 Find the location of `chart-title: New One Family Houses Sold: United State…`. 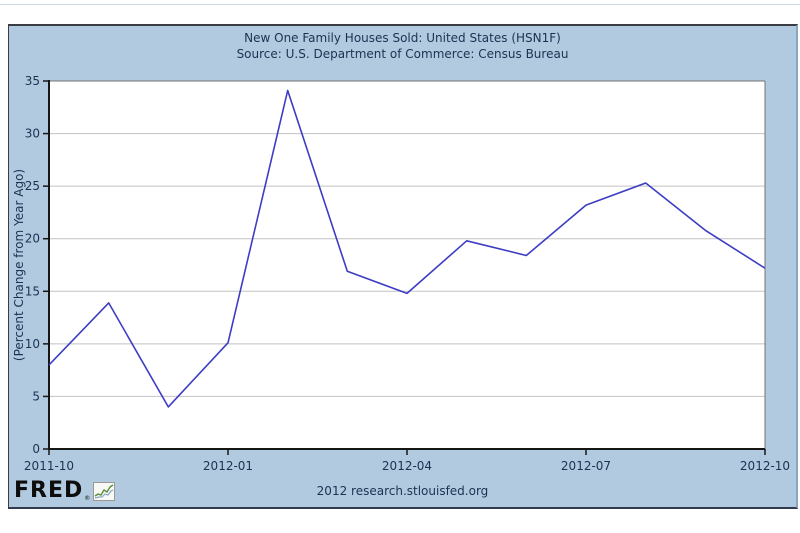

chart-title: New One Family Houses Sold: United State… is located at coordinates (402, 38).